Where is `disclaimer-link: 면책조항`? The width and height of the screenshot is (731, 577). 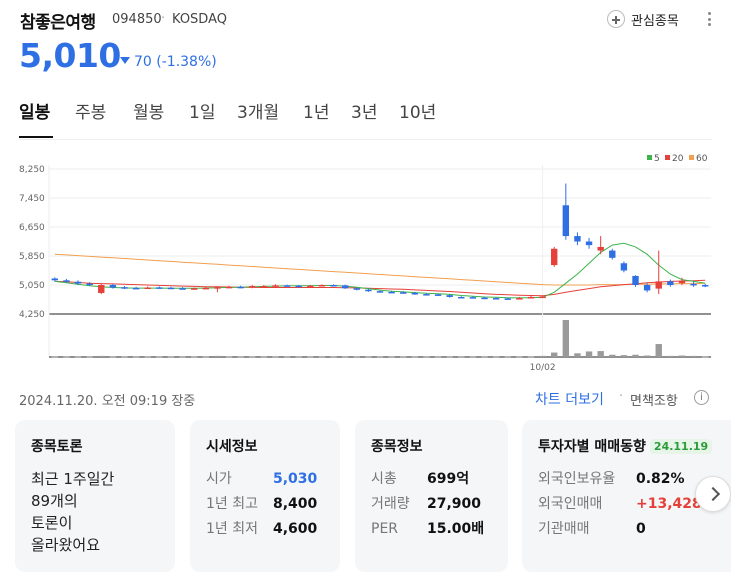
disclaimer-link: 면책조항 is located at coordinates (654, 401).